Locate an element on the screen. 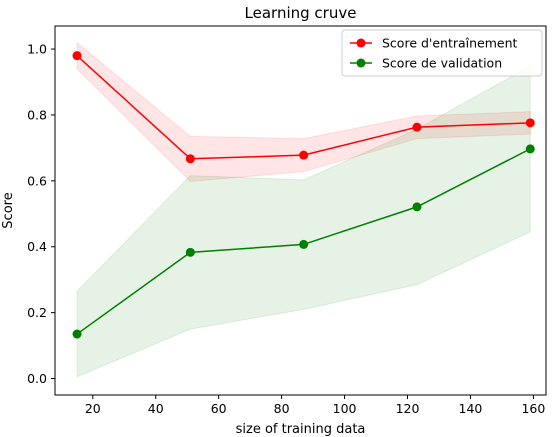 Image resolution: width=554 pixels, height=437 pixels. legend-box is located at coordinates (442, 53).